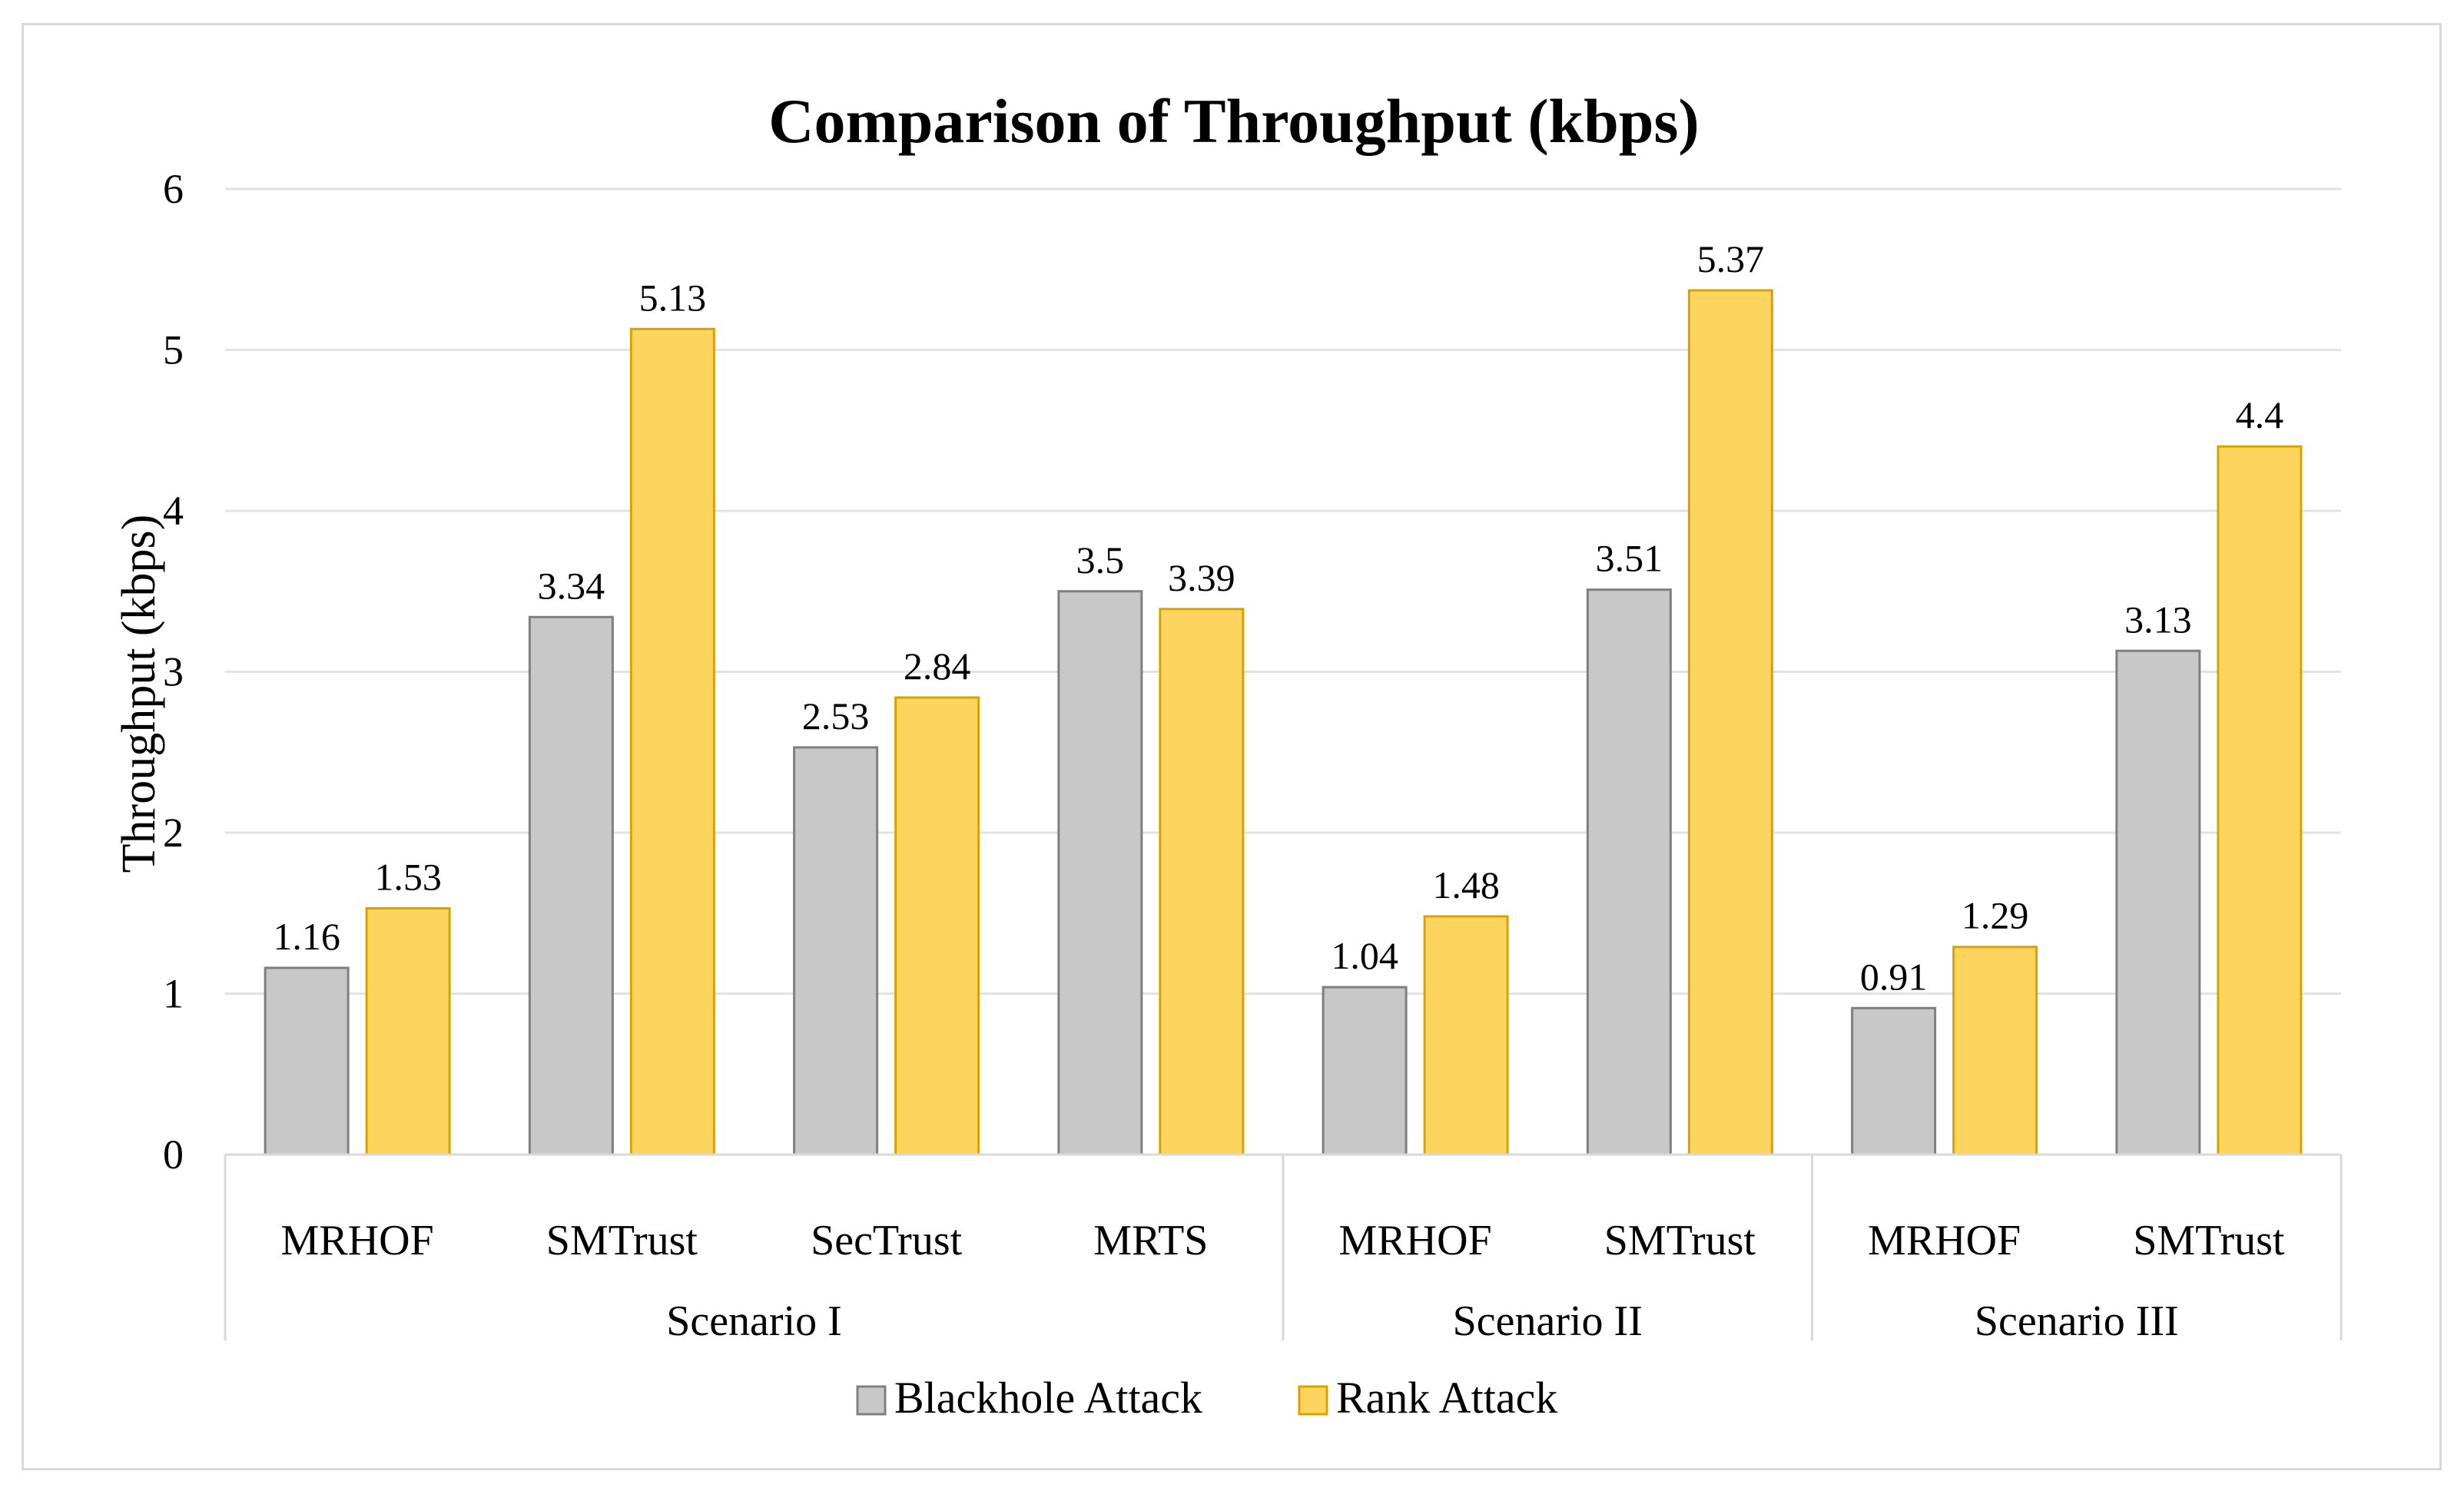 This screenshot has height=1501, width=2464. Describe the element at coordinates (174, 350) in the screenshot. I see `y-tick-label: 5` at that location.